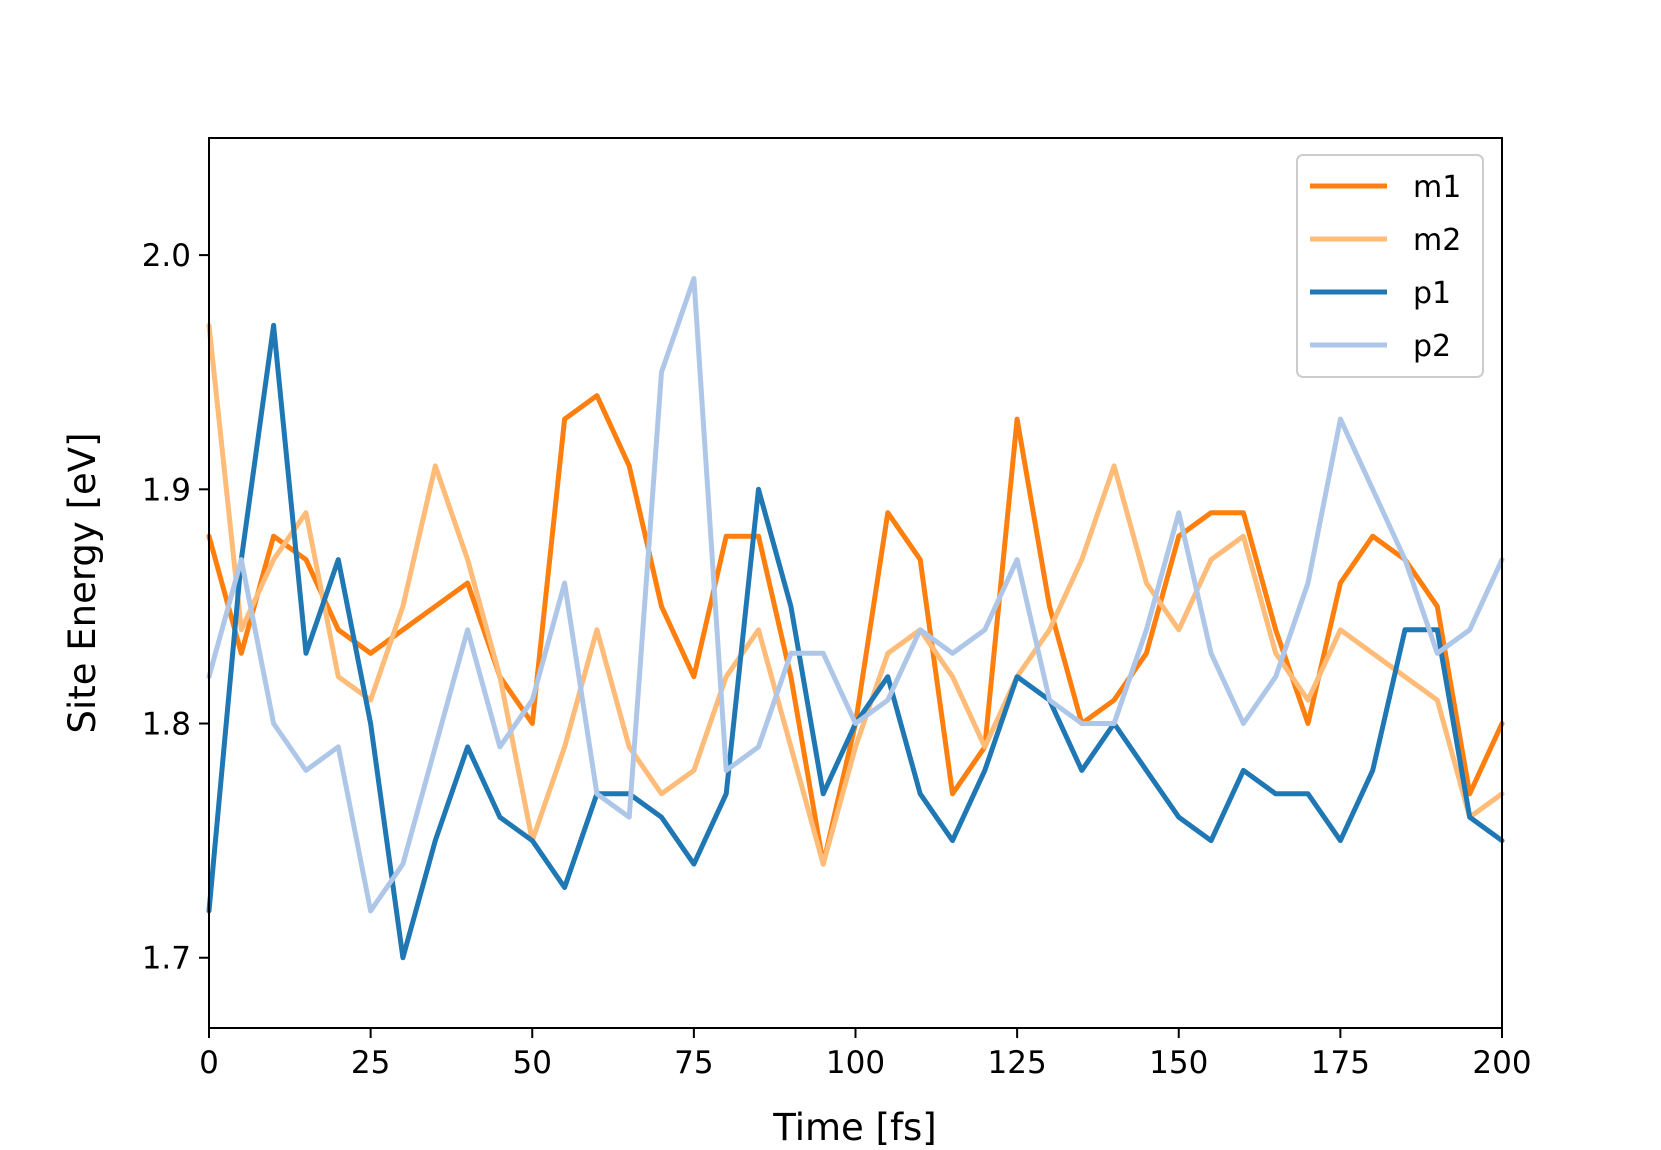  I want to click on legend-label-m1: m1, so click(1437, 187).